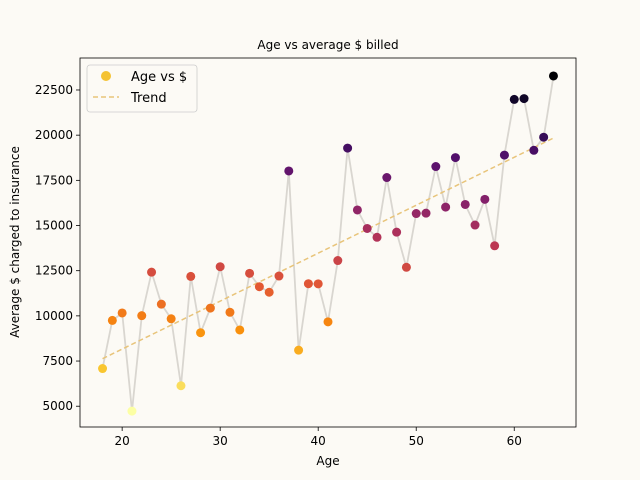 The height and width of the screenshot is (480, 640). Describe the element at coordinates (318, 441) in the screenshot. I see `x-tick-label: 40` at that location.